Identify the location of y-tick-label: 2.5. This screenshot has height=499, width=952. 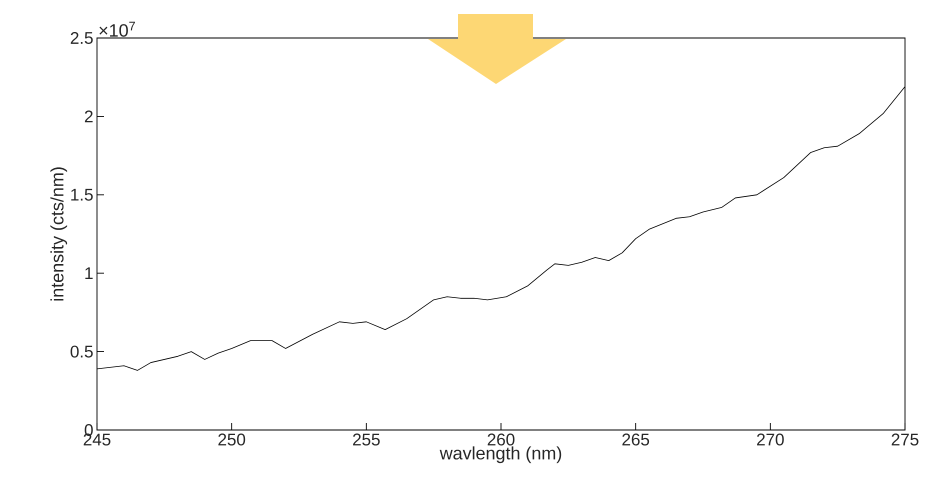
(81, 38).